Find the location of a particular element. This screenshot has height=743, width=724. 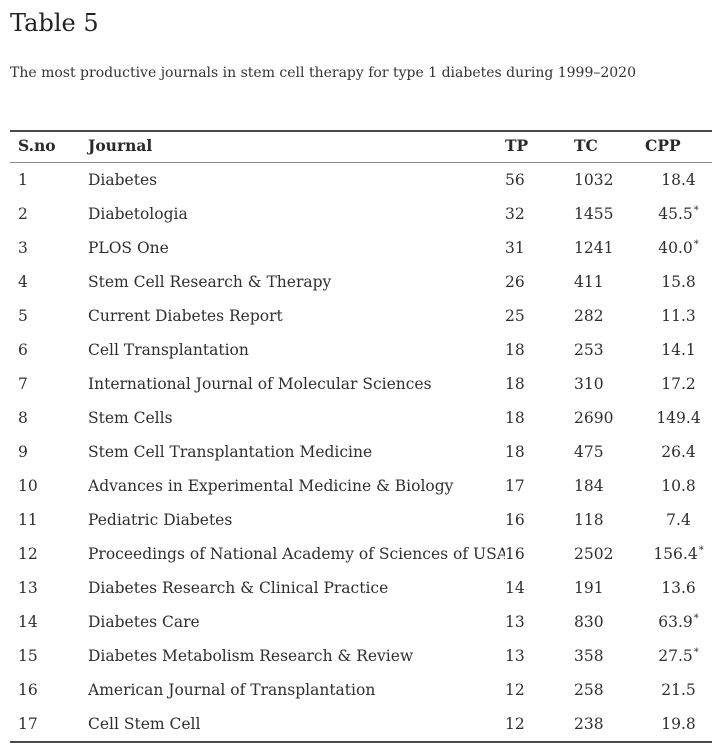

cell-tc: 253 is located at coordinates (589, 350).